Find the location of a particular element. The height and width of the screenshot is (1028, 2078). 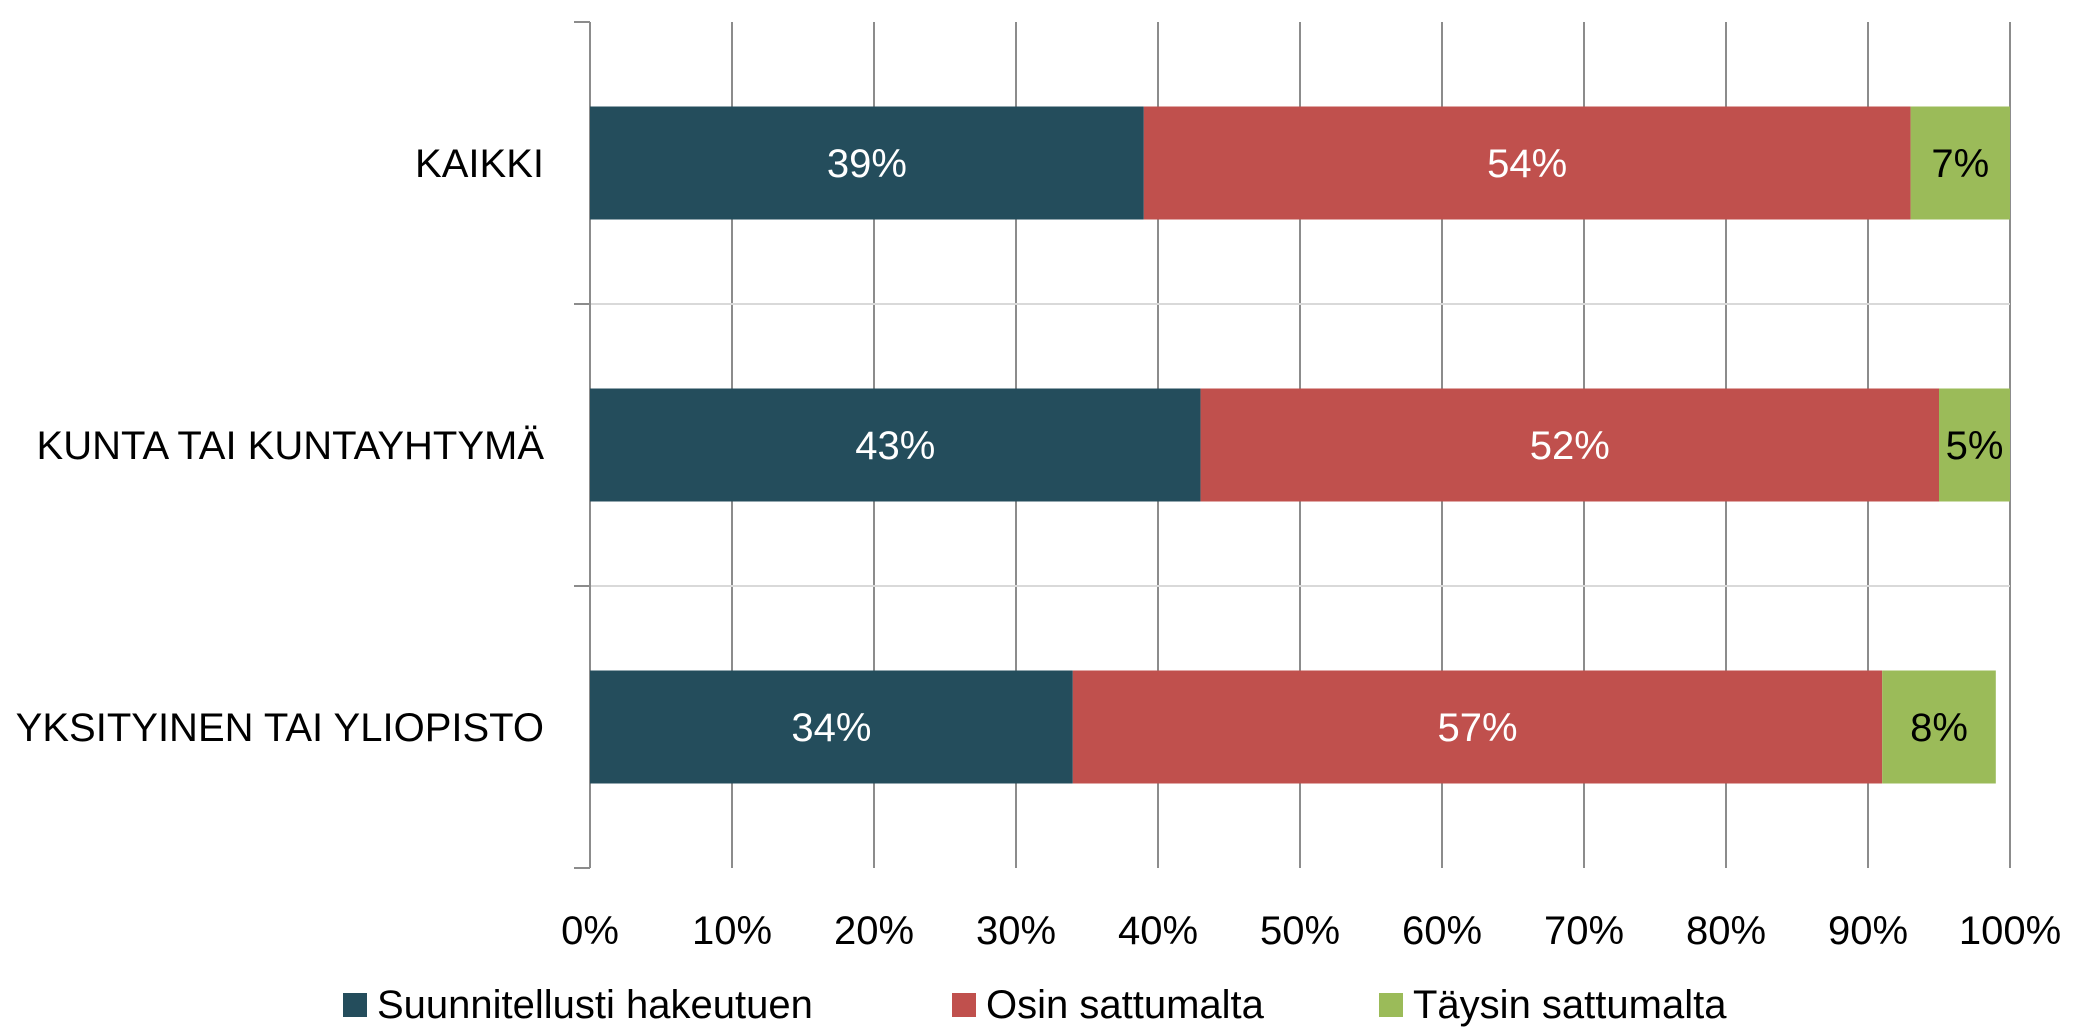

bar-data-label: 57% is located at coordinates (1477, 728).